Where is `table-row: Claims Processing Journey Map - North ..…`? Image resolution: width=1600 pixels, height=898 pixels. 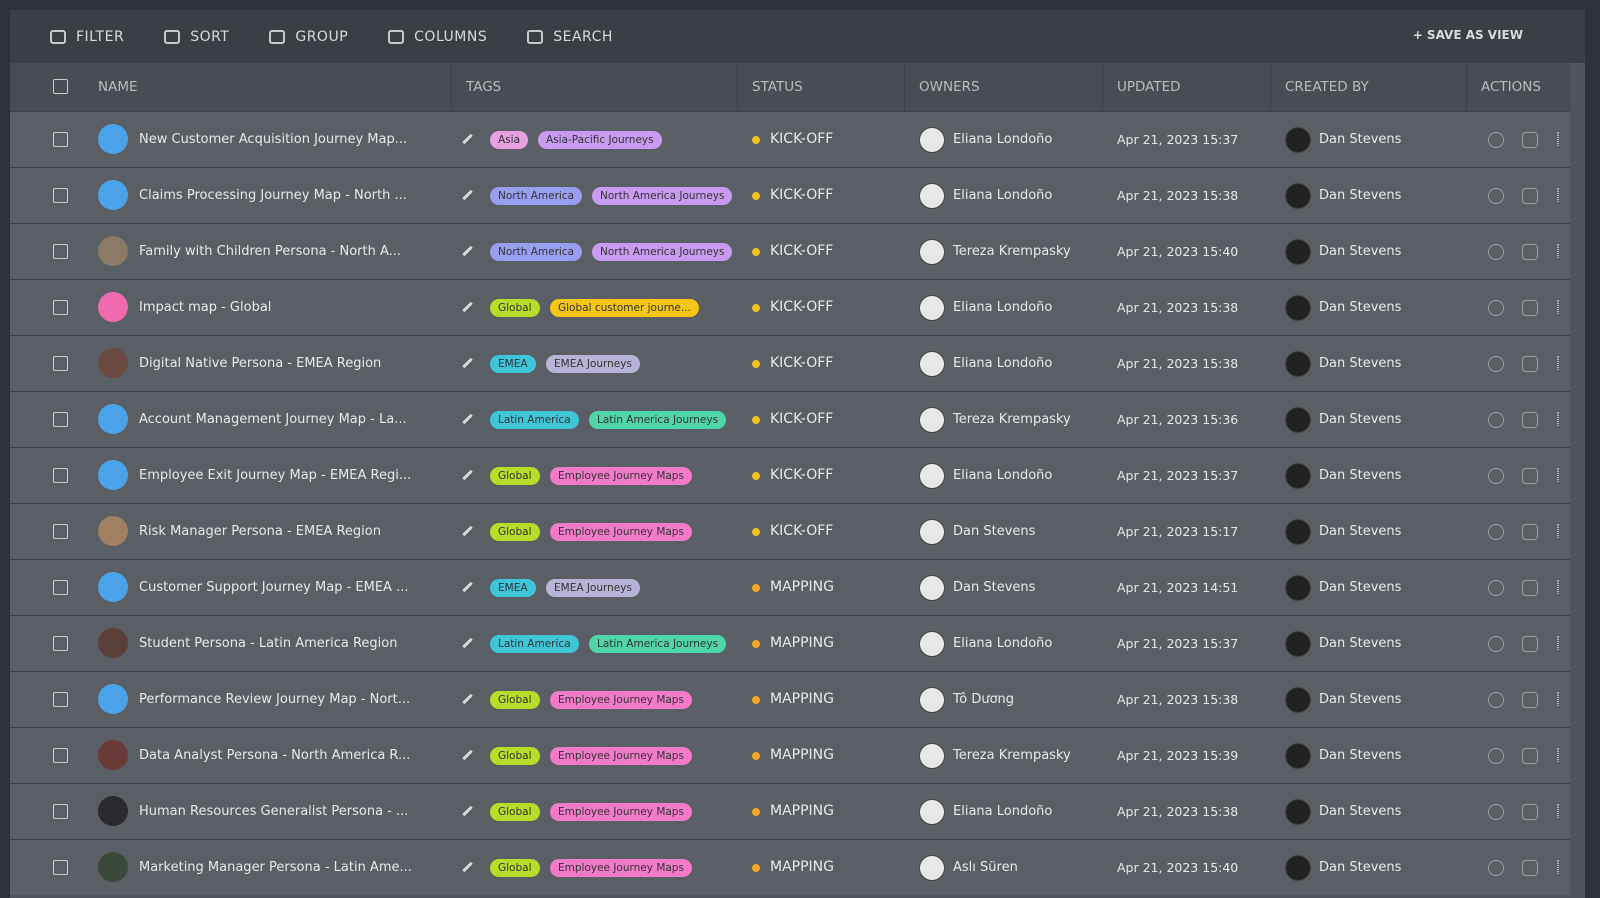 table-row: Claims Processing Journey Map - North ..… is located at coordinates (790, 195).